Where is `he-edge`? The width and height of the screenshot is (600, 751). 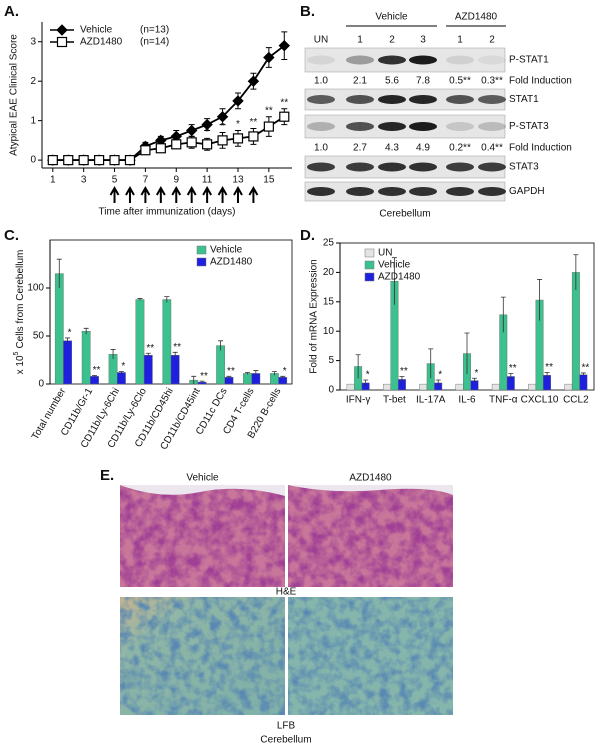 he-edge is located at coordinates (202, 490).